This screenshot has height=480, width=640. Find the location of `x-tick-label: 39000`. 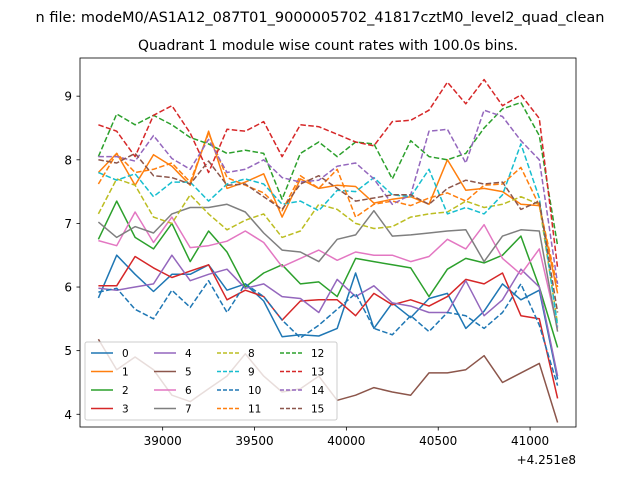

x-tick-label: 39000 is located at coordinates (163, 441).